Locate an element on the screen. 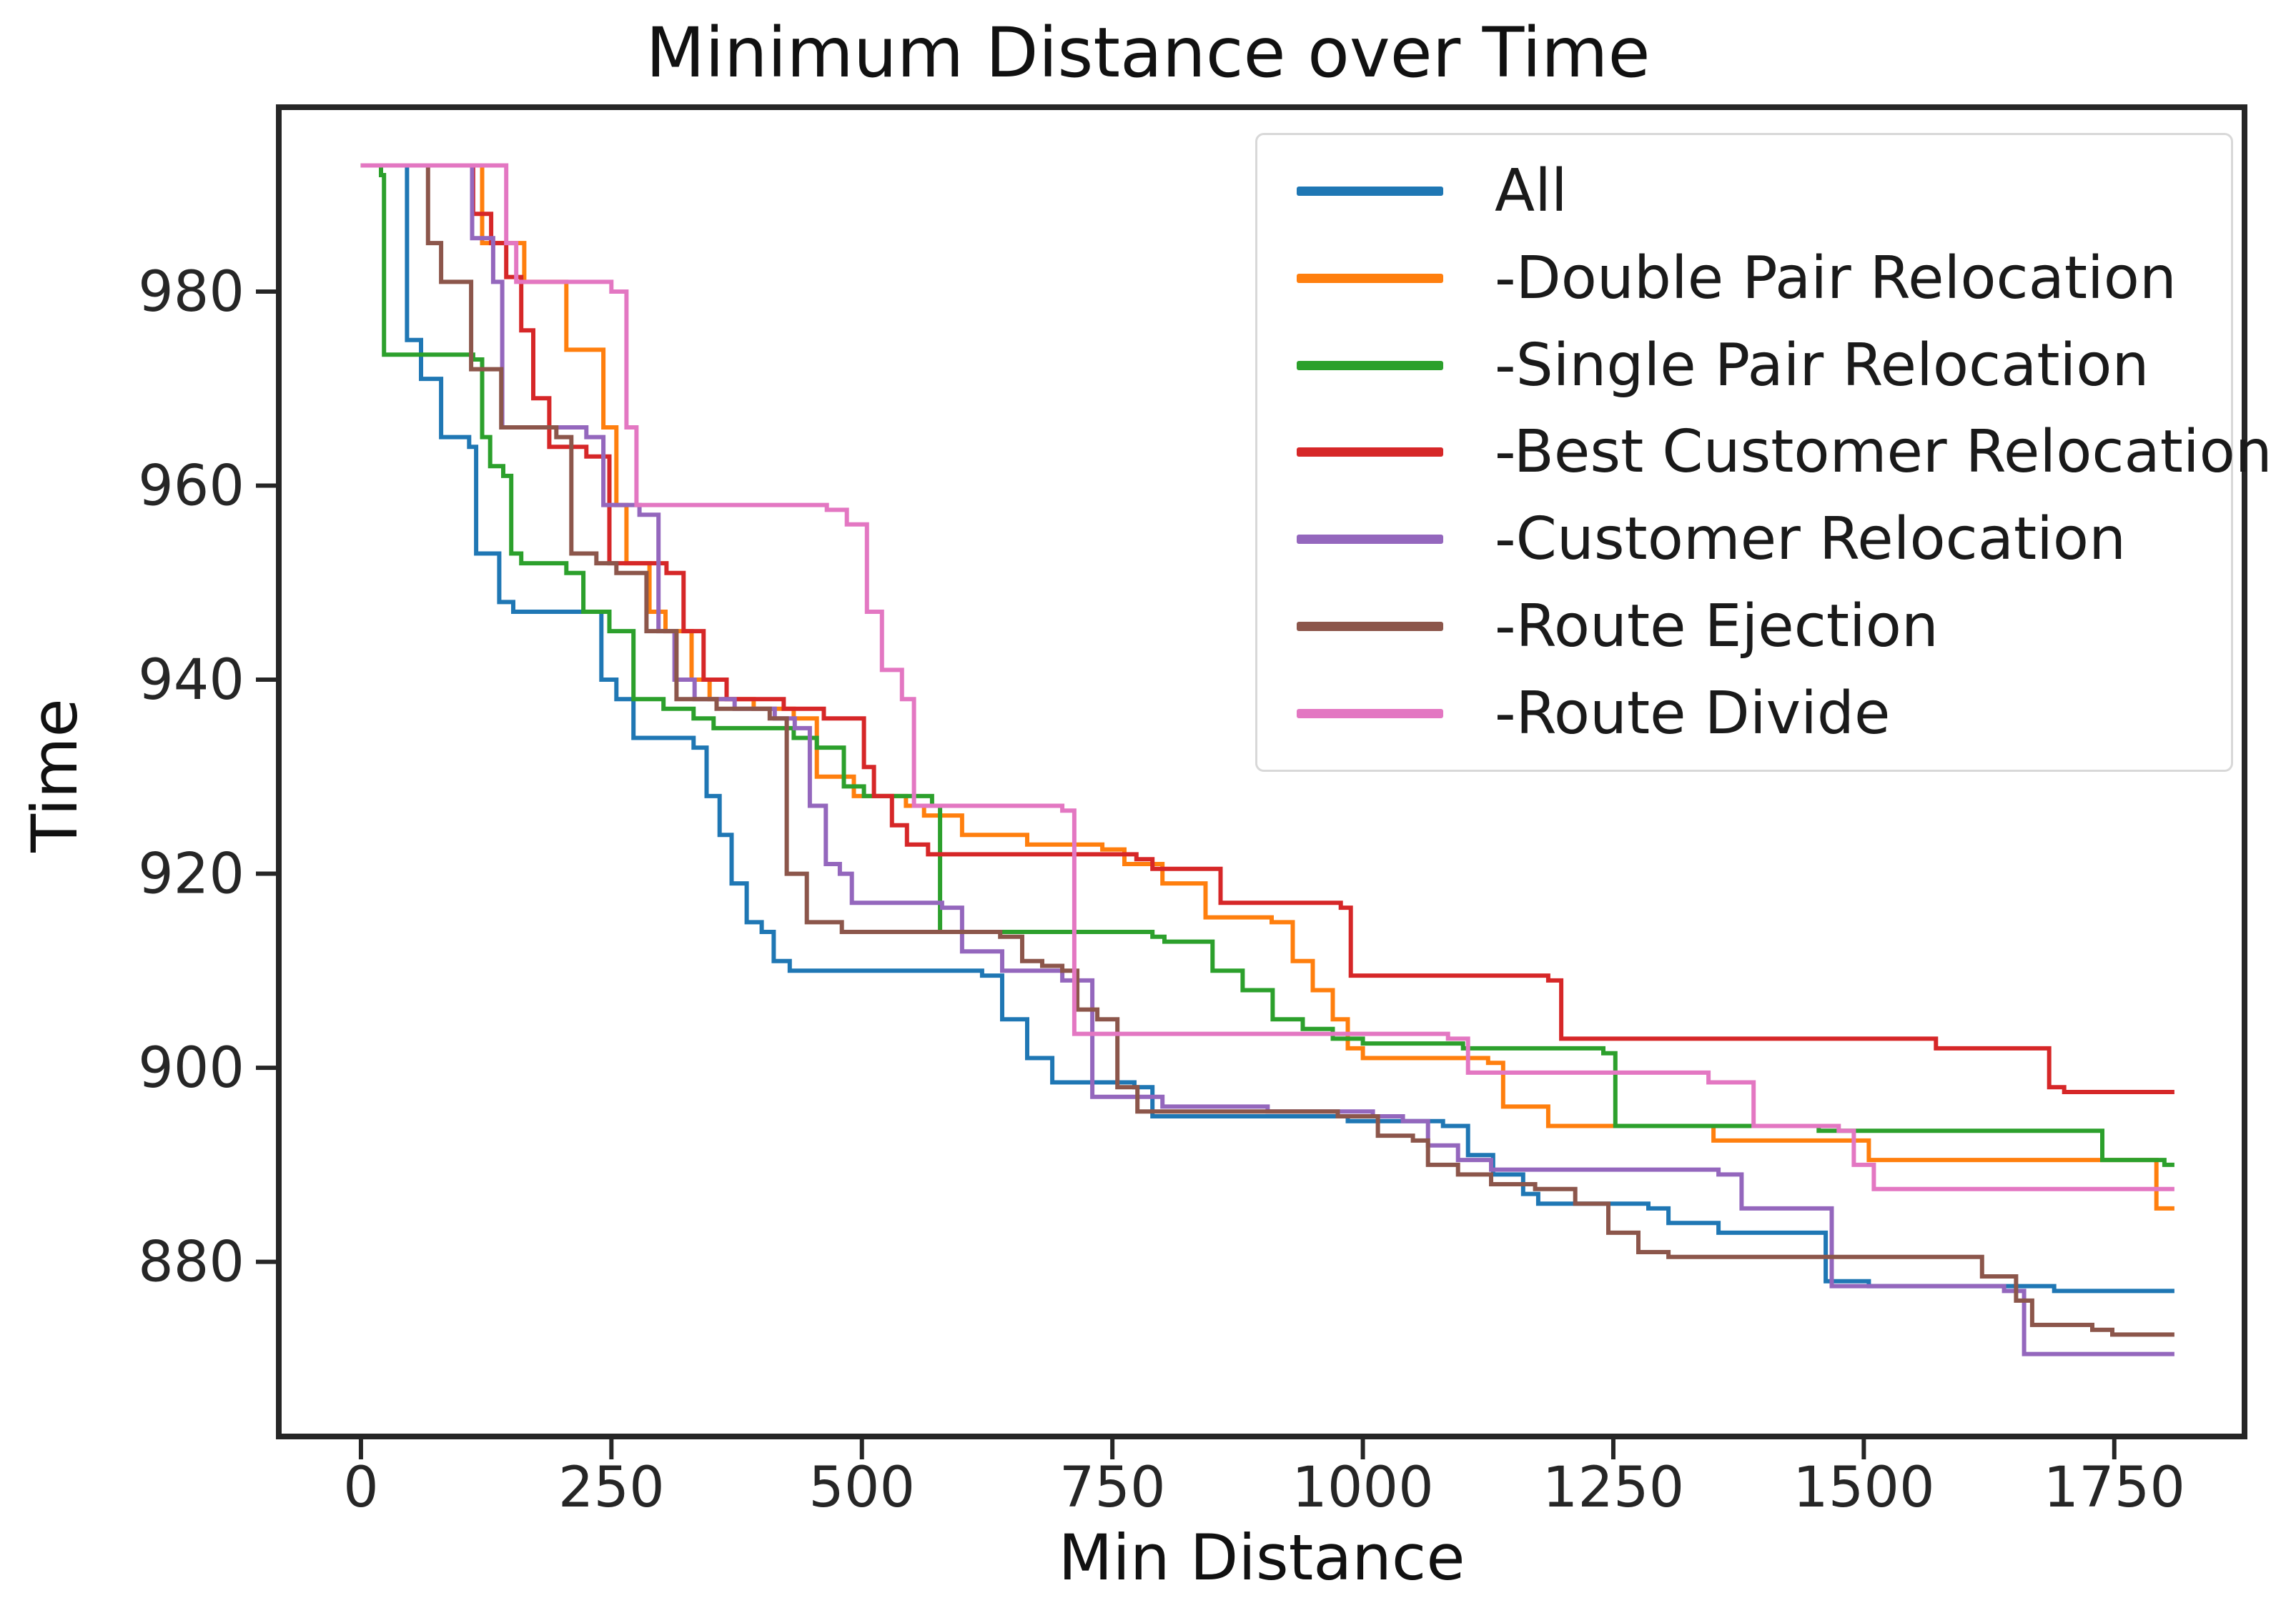  legend-line-swatch-all is located at coordinates (1370, 192).